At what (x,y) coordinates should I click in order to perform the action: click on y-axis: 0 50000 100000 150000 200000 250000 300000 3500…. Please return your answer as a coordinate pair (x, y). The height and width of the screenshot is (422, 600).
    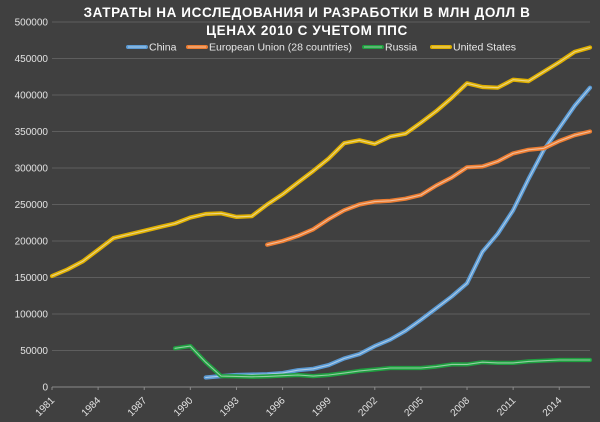
    Looking at the image, I should click on (32, 206).